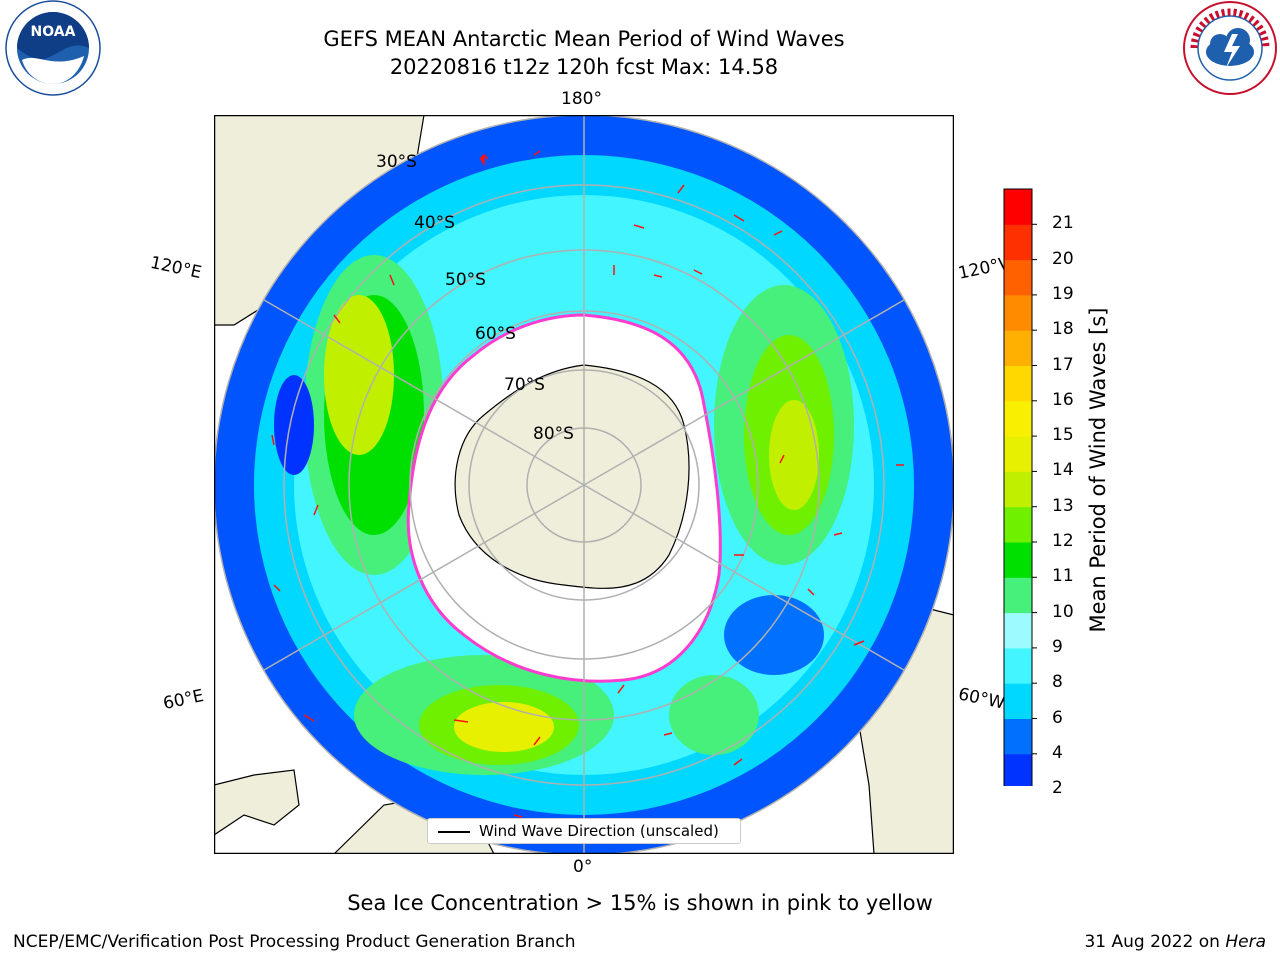 Image resolution: width=1280 pixels, height=960 pixels. I want to click on lat-label-50s: 50°S, so click(465, 280).